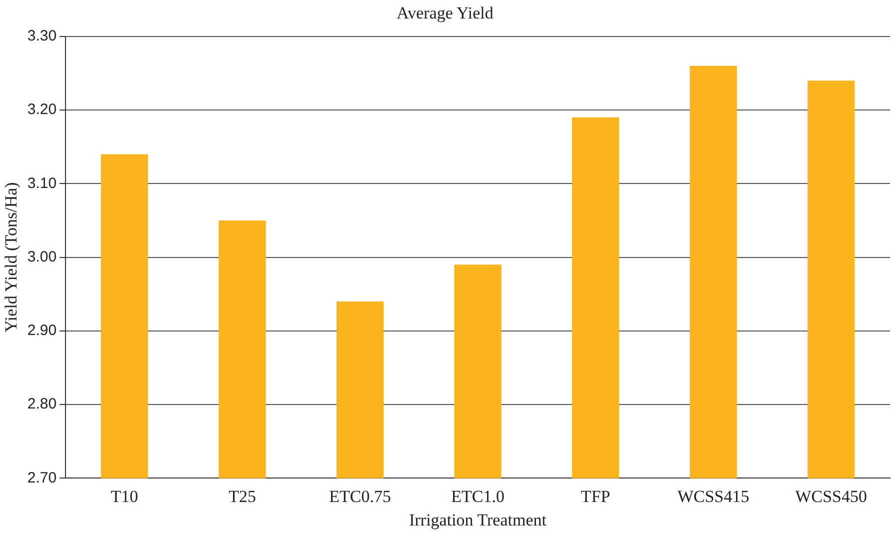 The image size is (892, 535). I want to click on y-tick-label: 2.90, so click(42, 331).